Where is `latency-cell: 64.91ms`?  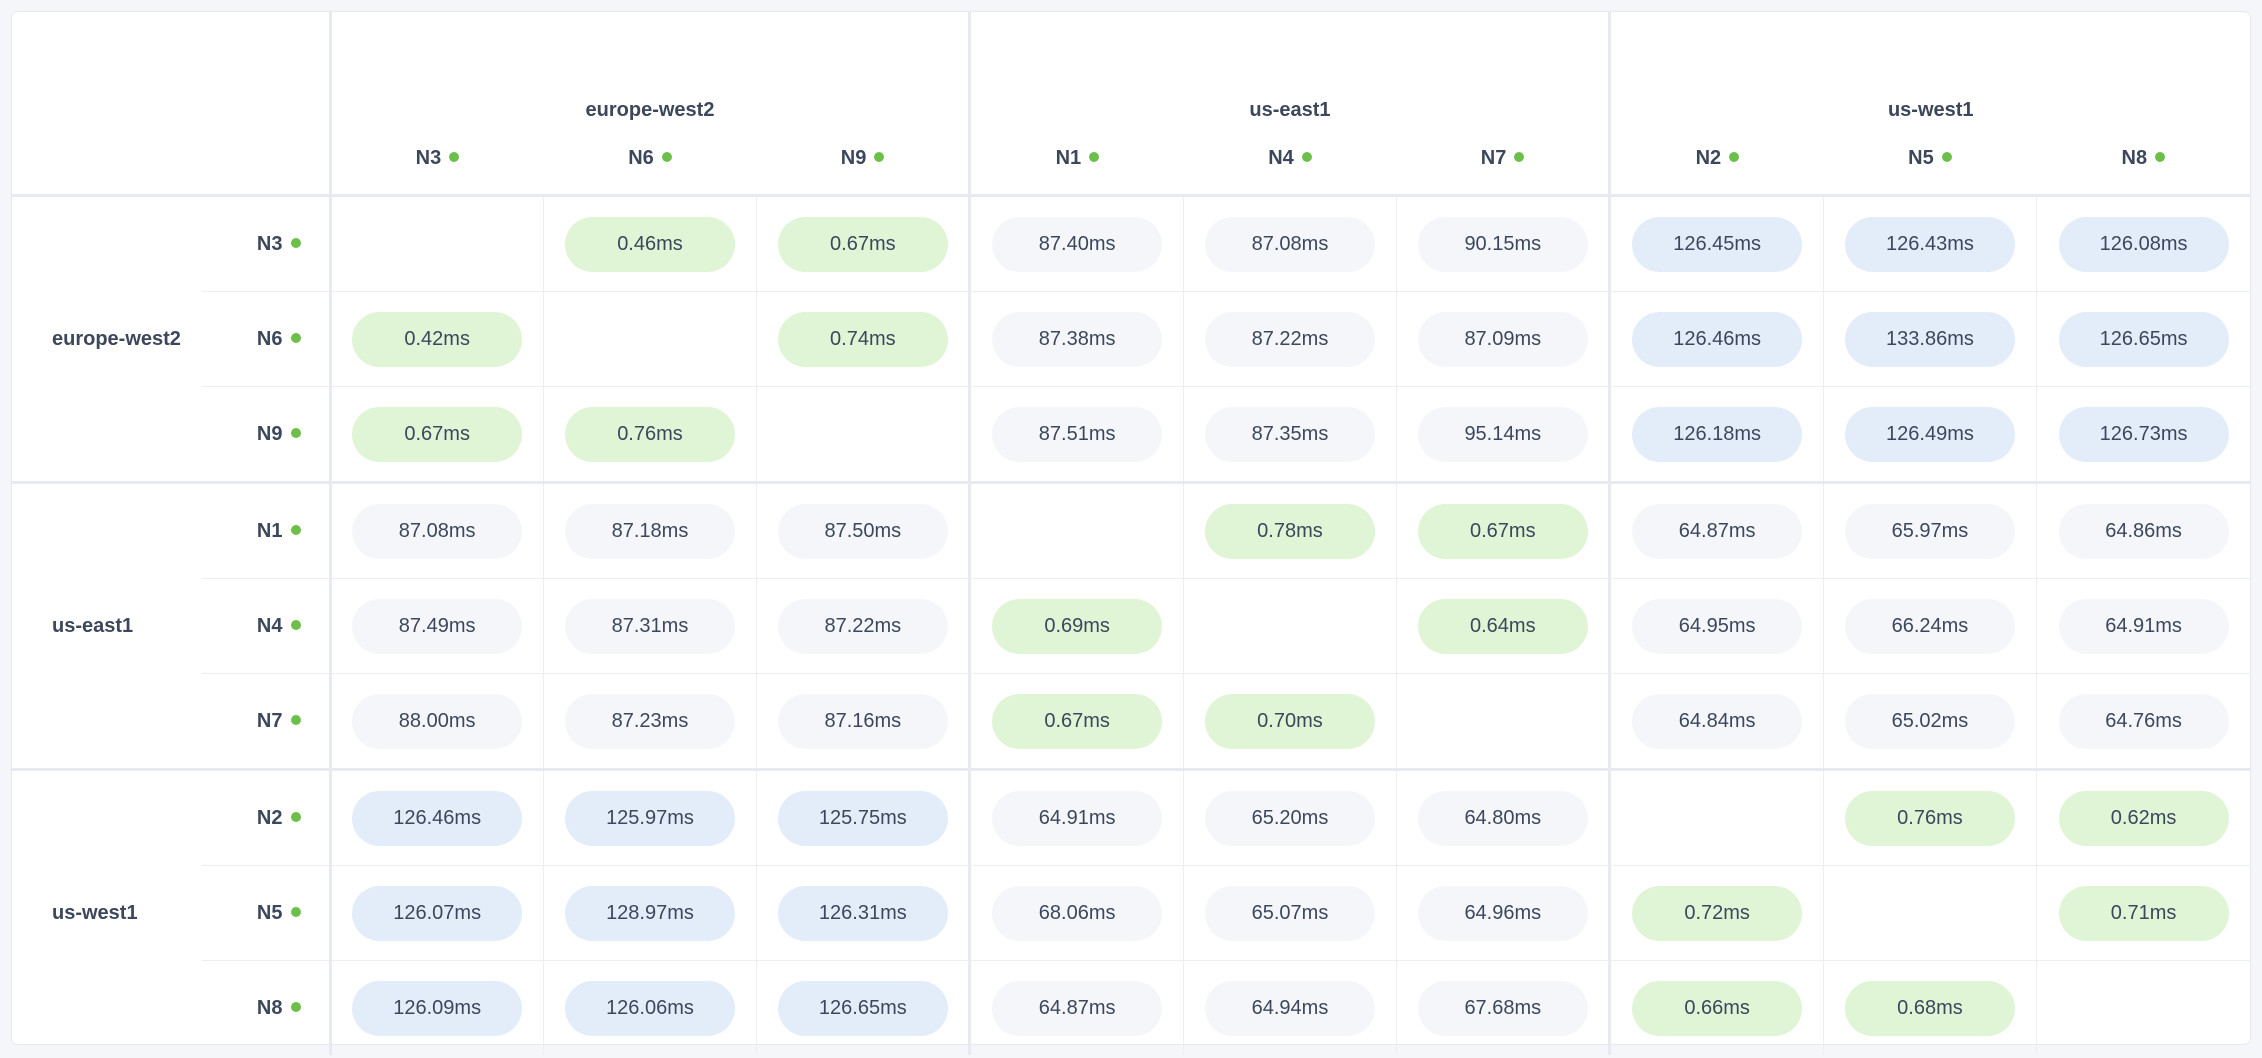
latency-cell: 64.91ms is located at coordinates (2143, 626).